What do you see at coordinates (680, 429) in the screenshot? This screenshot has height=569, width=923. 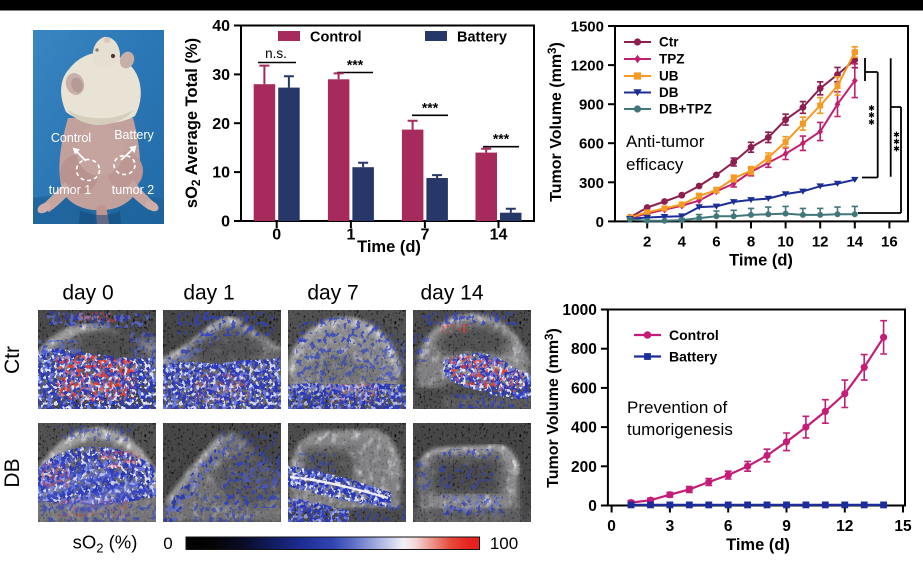 I see `svg-text: tumorigenesis` at bounding box center [680, 429].